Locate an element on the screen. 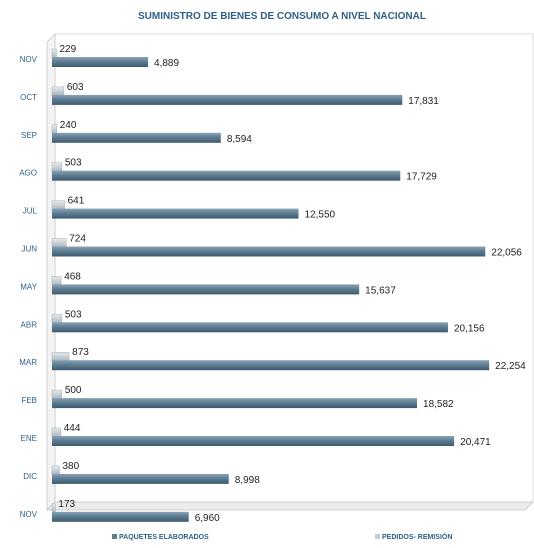  chart-floor is located at coordinates (290, 506).